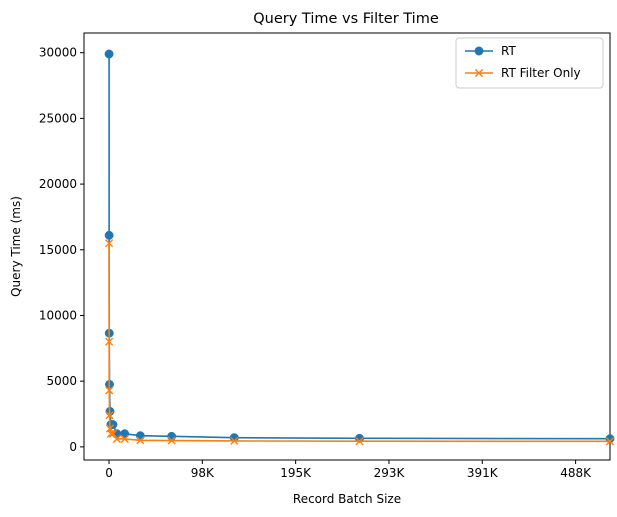 Image resolution: width=617 pixels, height=517 pixels. I want to click on legend-item: RT Filter Only, so click(523, 73).